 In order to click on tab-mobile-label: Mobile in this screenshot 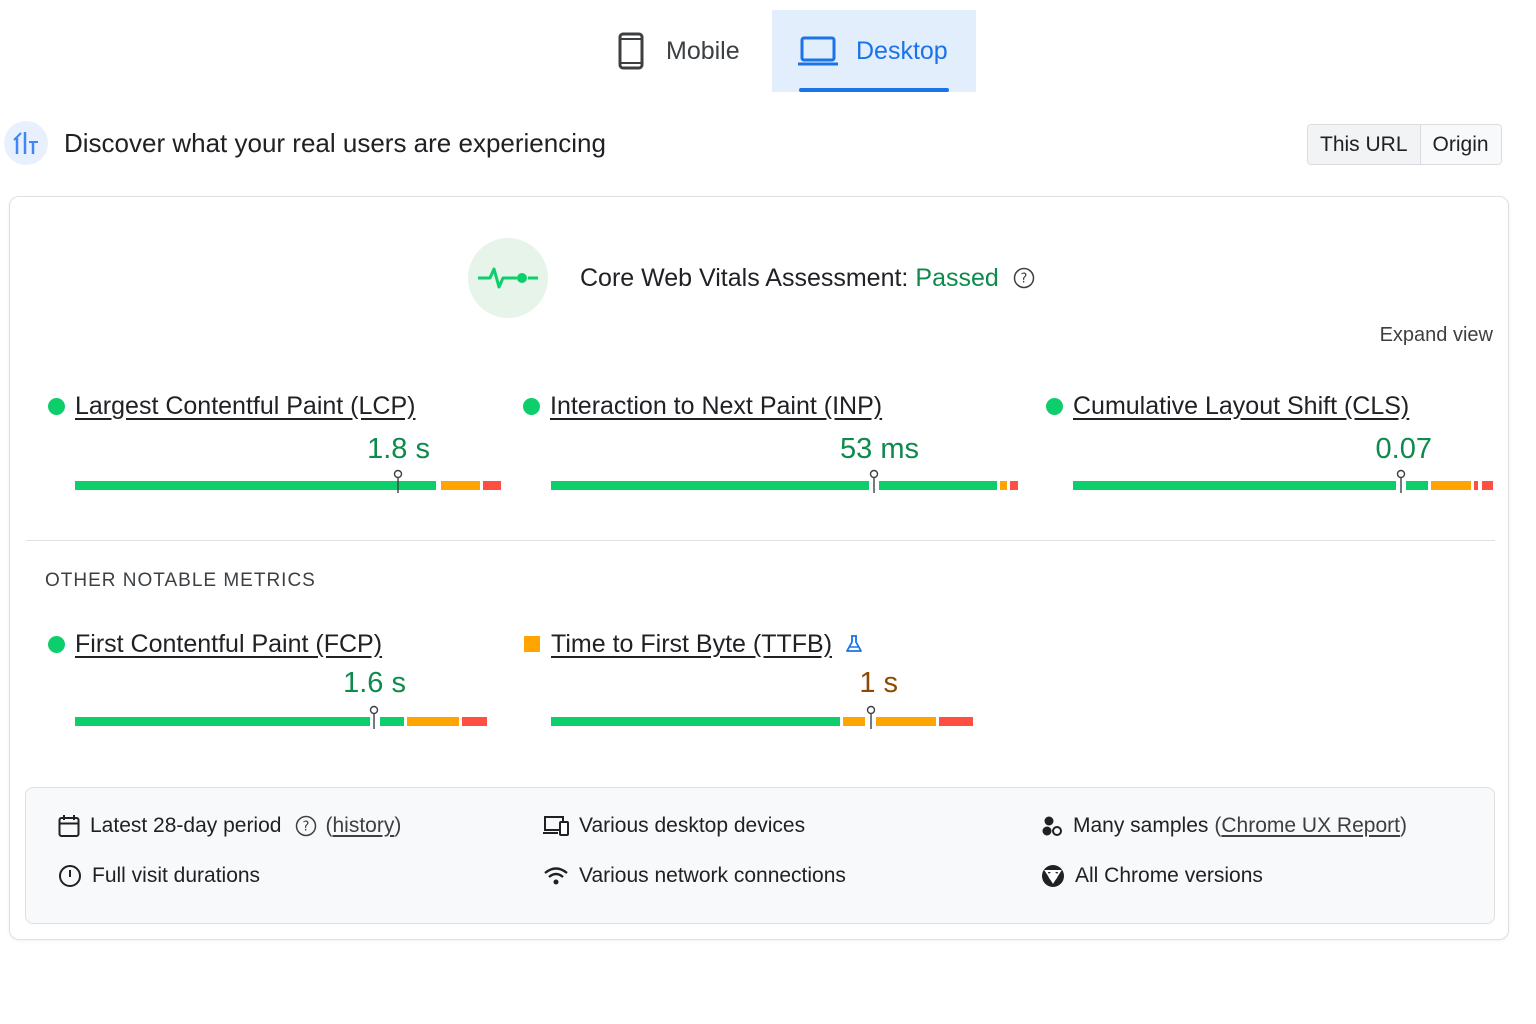, I will do `click(703, 50)`.